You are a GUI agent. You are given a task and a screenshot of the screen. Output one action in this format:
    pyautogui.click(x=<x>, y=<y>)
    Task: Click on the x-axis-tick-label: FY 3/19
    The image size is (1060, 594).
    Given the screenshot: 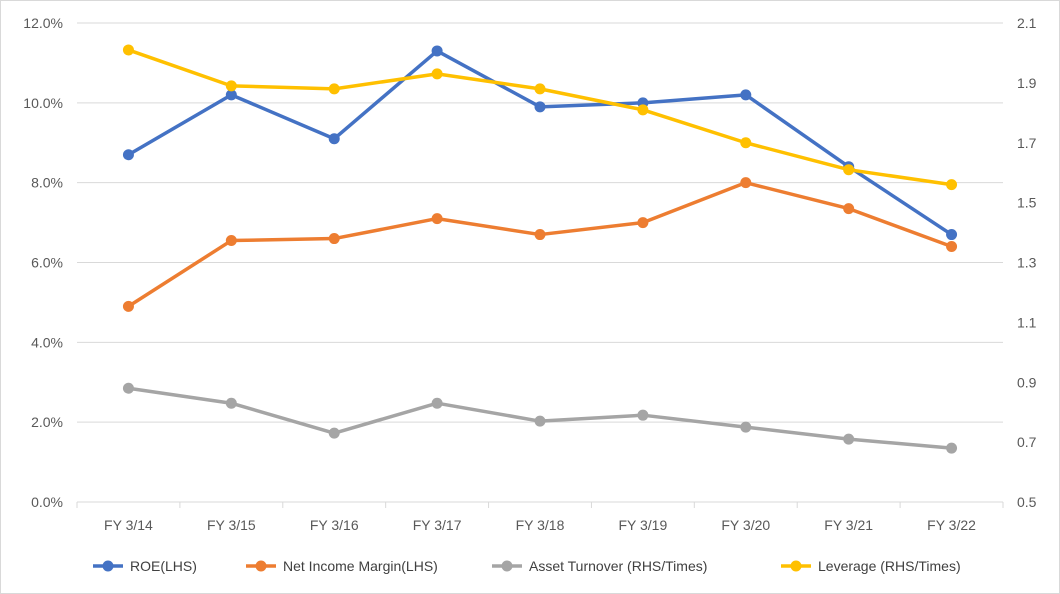 What is the action you would take?
    pyautogui.click(x=642, y=525)
    